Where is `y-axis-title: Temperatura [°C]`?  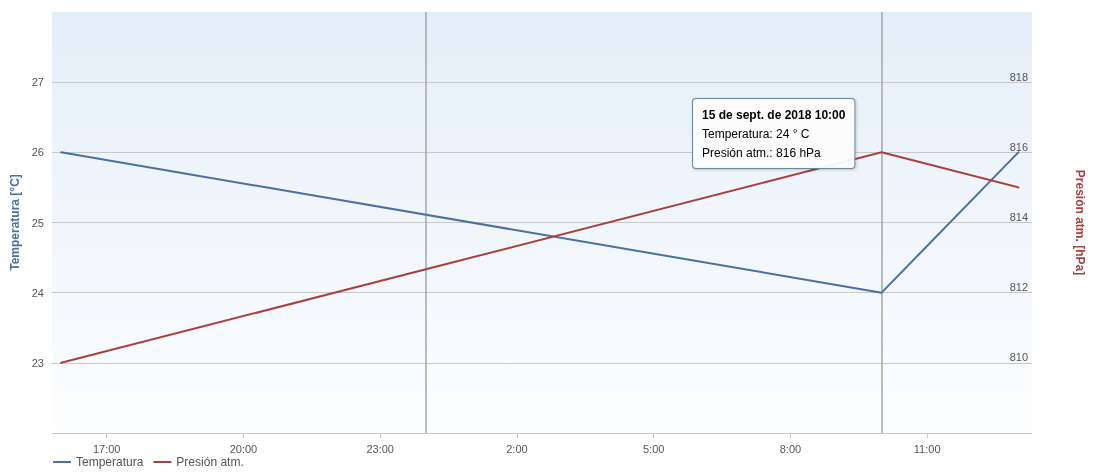 y-axis-title: Temperatura [°C] is located at coordinates (14, 222).